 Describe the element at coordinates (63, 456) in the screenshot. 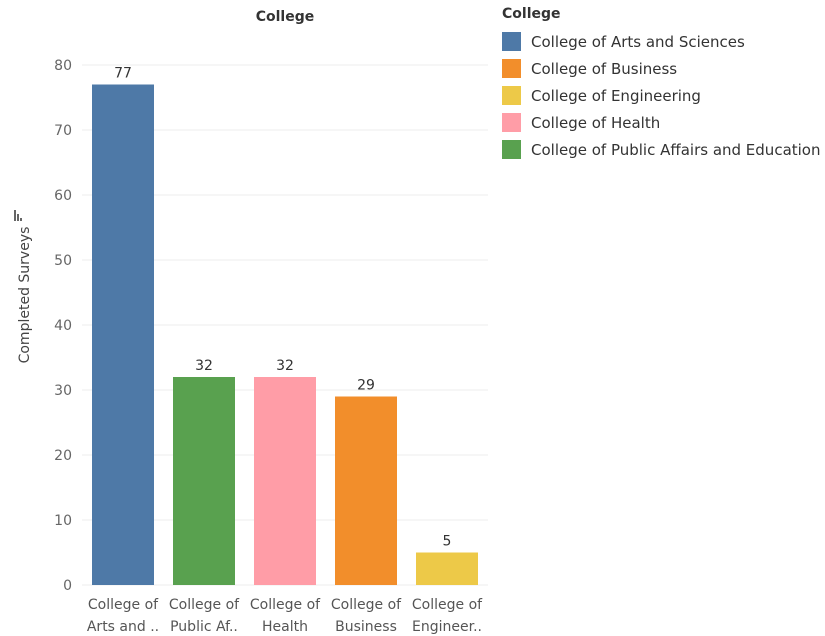

I see `y-tick-label: 20` at that location.